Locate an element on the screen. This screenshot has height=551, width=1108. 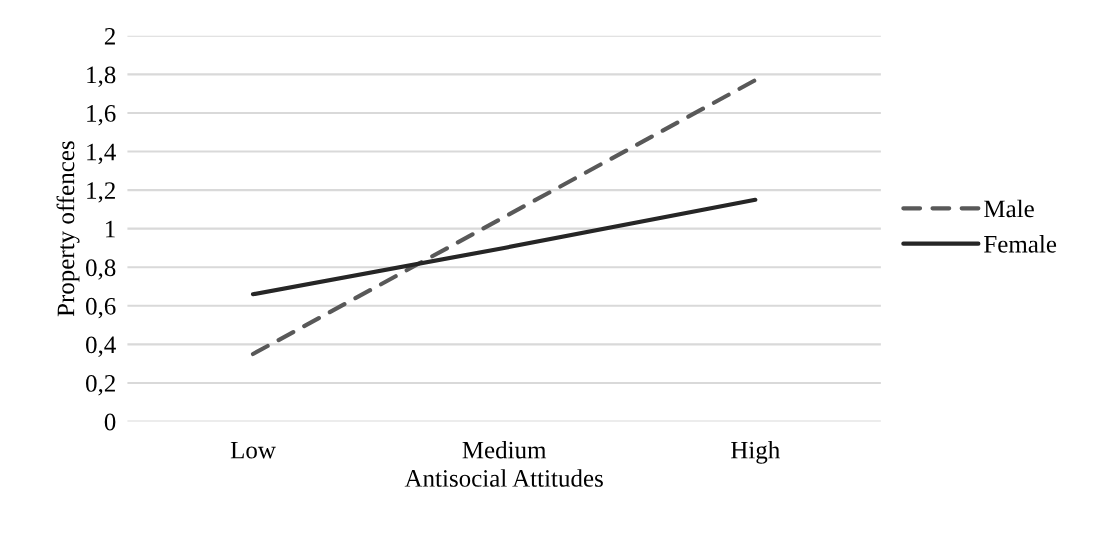
y-tick-label: 1,4 is located at coordinates (101, 154).